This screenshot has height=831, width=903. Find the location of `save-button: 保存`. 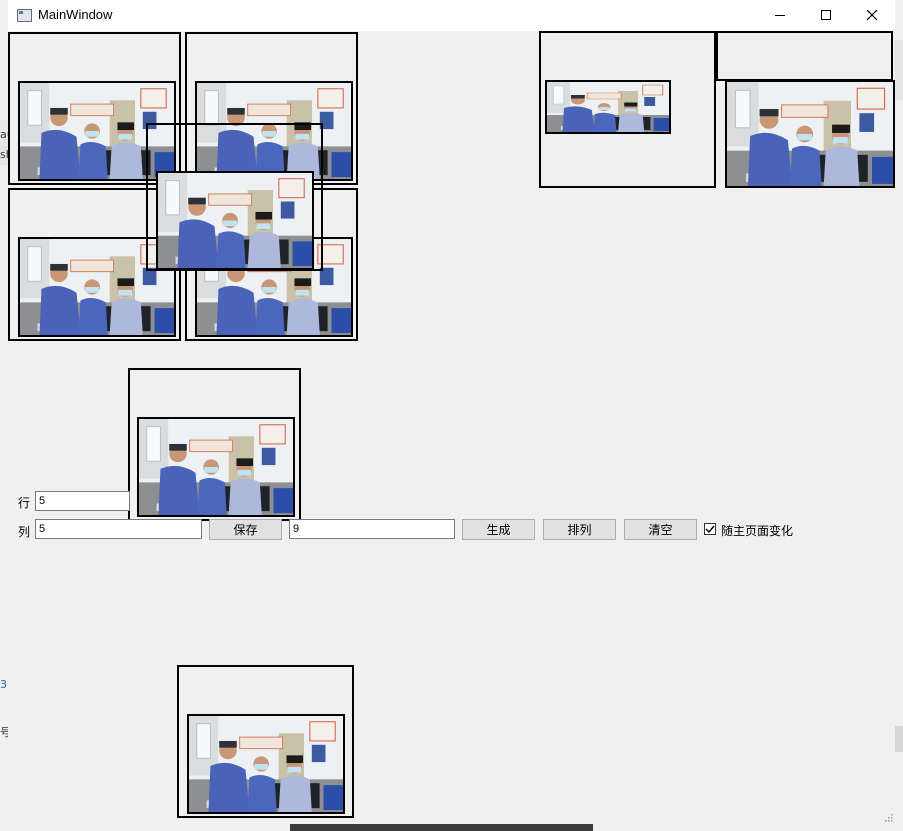

save-button: 保存 is located at coordinates (245, 529).